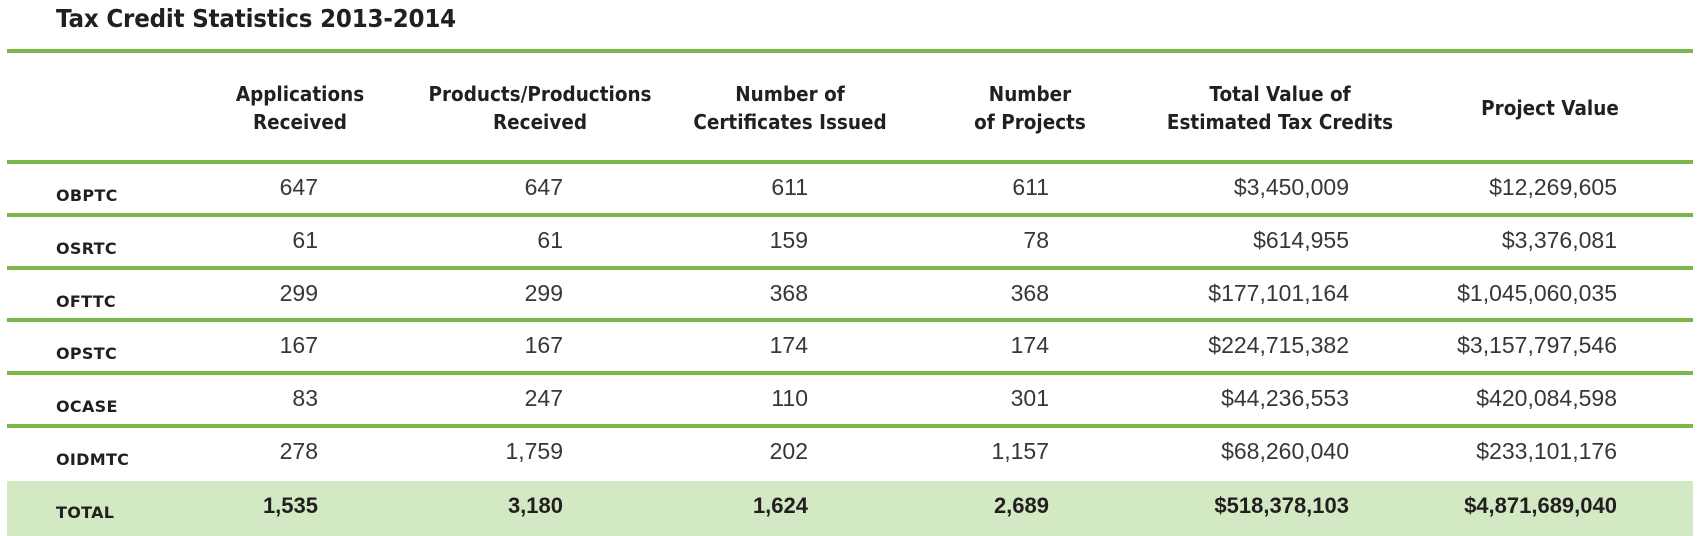 The height and width of the screenshot is (536, 1700). Describe the element at coordinates (1537, 345) in the screenshot. I see `cell-project-value: $3,157,797,546` at that location.